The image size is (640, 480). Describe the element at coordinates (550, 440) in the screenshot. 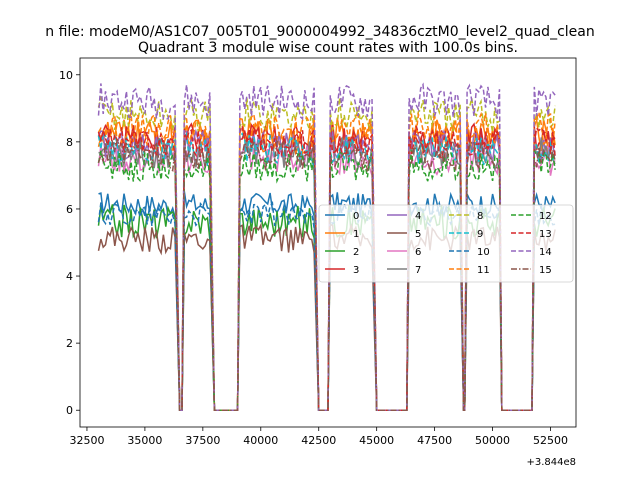

I see `x-tick-label: 52500` at that location.